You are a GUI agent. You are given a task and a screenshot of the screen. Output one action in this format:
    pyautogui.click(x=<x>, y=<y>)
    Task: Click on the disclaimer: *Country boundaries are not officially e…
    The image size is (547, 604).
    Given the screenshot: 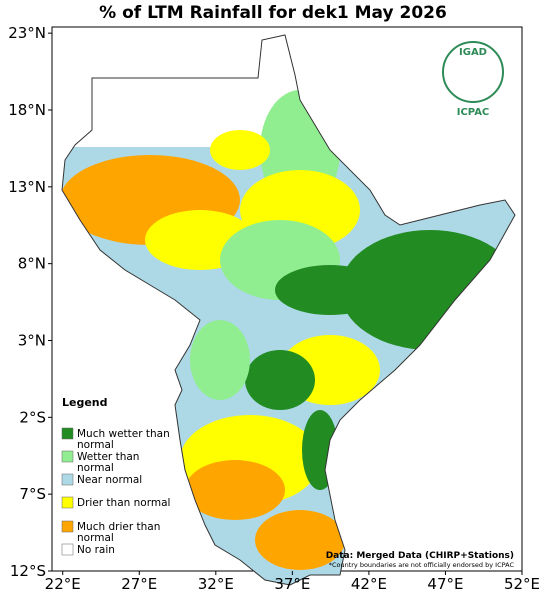 What is the action you would take?
    pyautogui.click(x=422, y=565)
    